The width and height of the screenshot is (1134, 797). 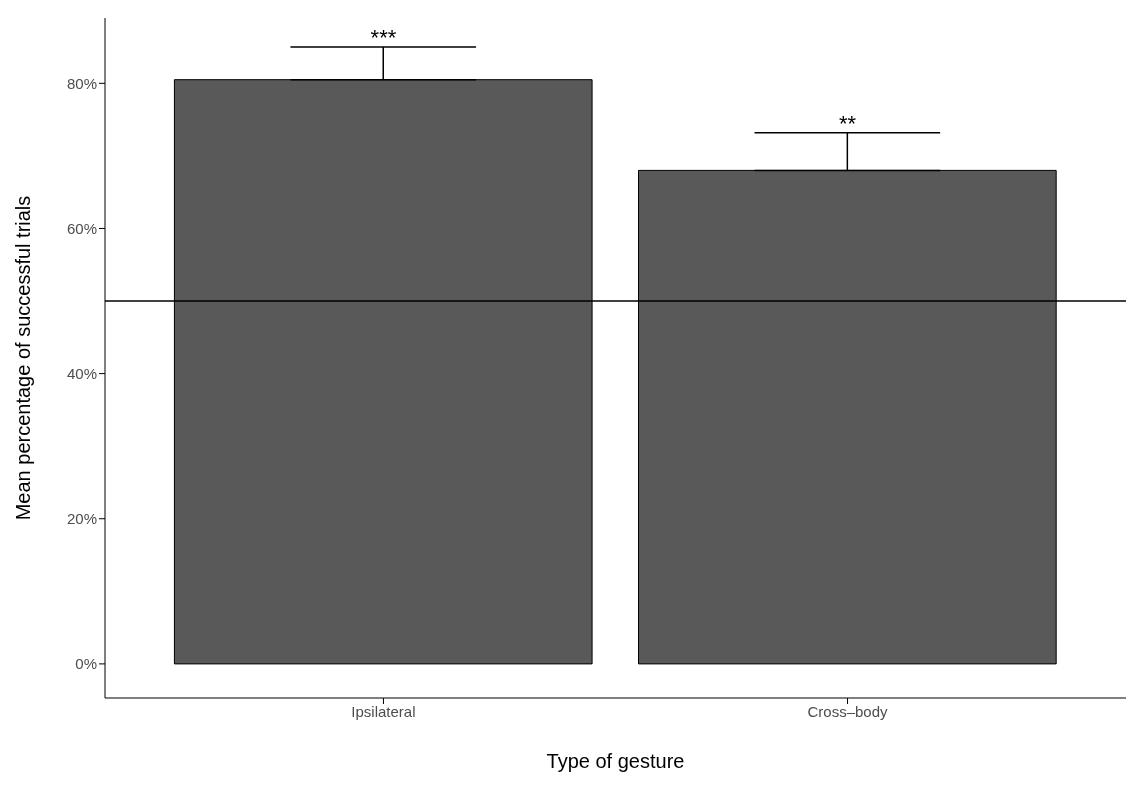 I want to click on y-axis-title: Mean percentage of successful trials, so click(x=23, y=358).